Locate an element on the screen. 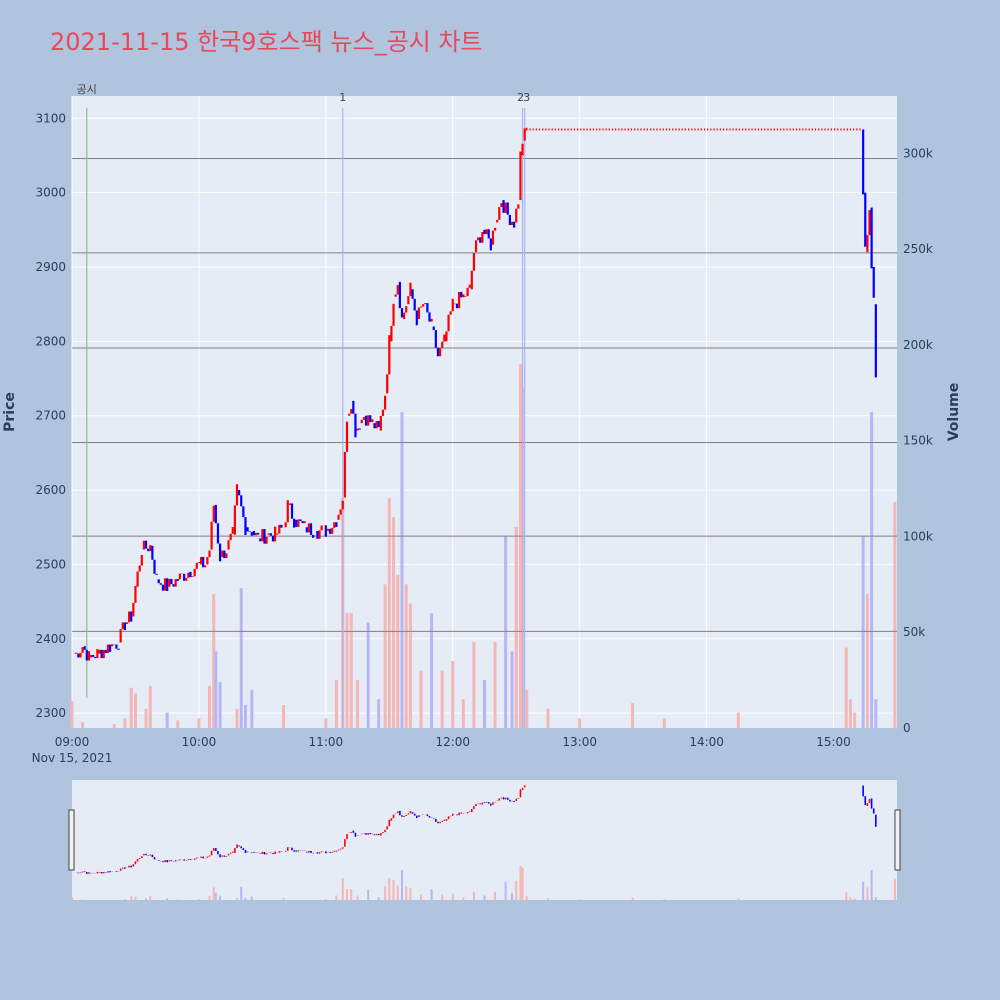 Image resolution: width=1000 pixels, height=1000 pixels. time-axis: 09:00 10:00 11:00 12:00 13:00 14:00 15:00 is located at coordinates (453, 742).